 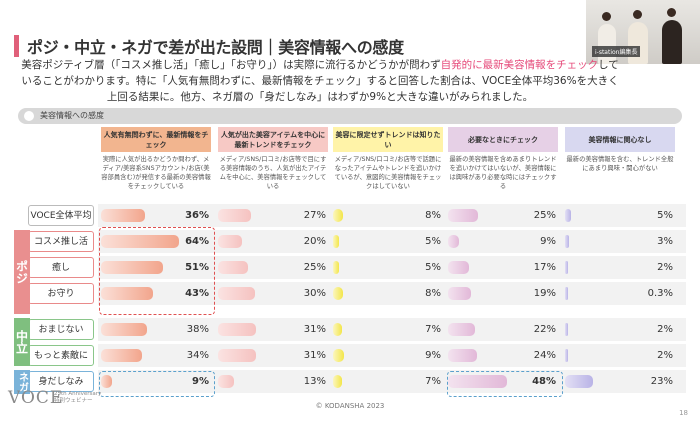 I want to click on row-label: おまじない, so click(x=61, y=329).